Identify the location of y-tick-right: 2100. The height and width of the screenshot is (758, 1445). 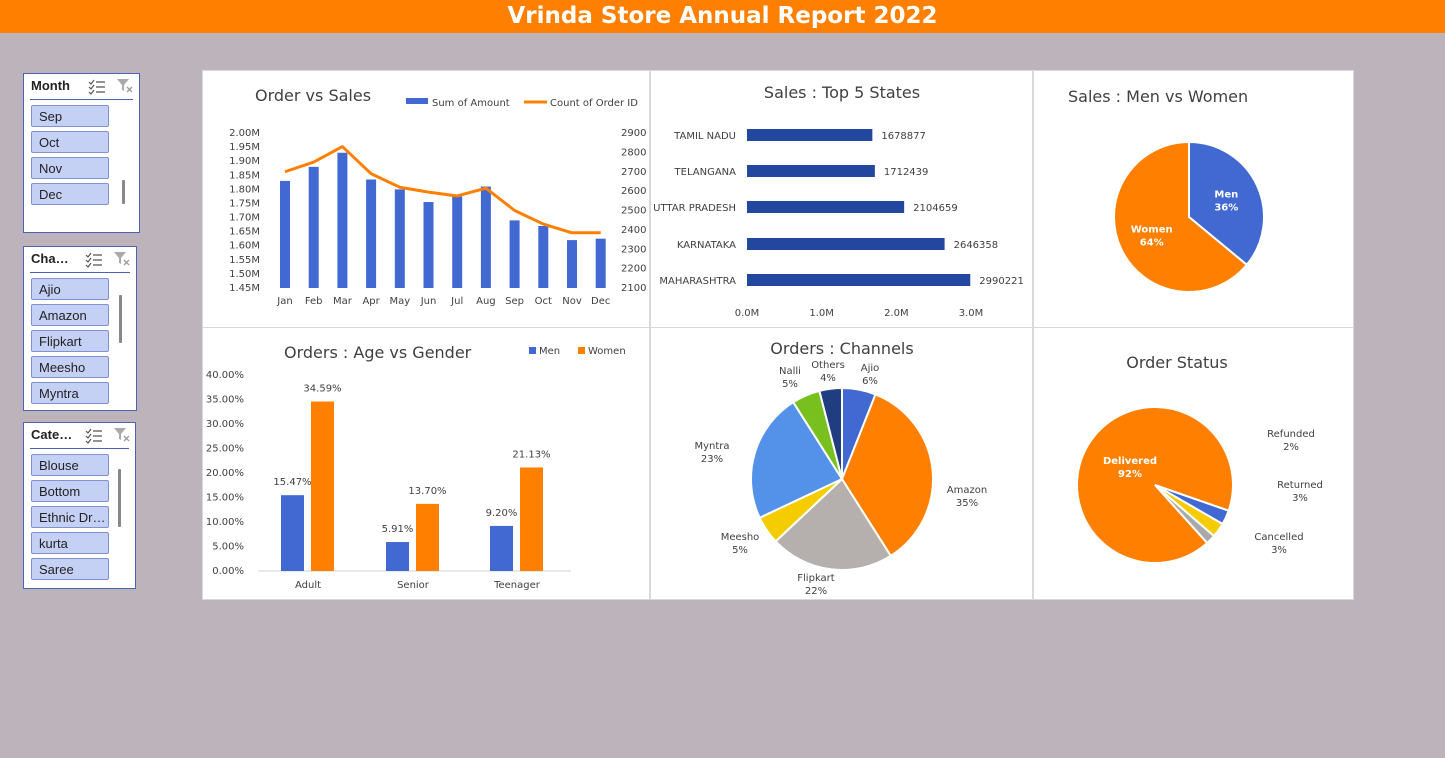
(633, 288).